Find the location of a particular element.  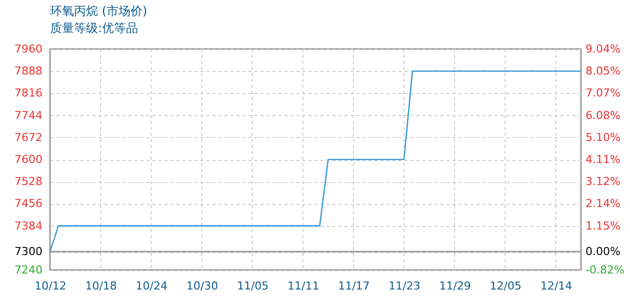

x-tick-label: 11/29 is located at coordinates (455, 286).